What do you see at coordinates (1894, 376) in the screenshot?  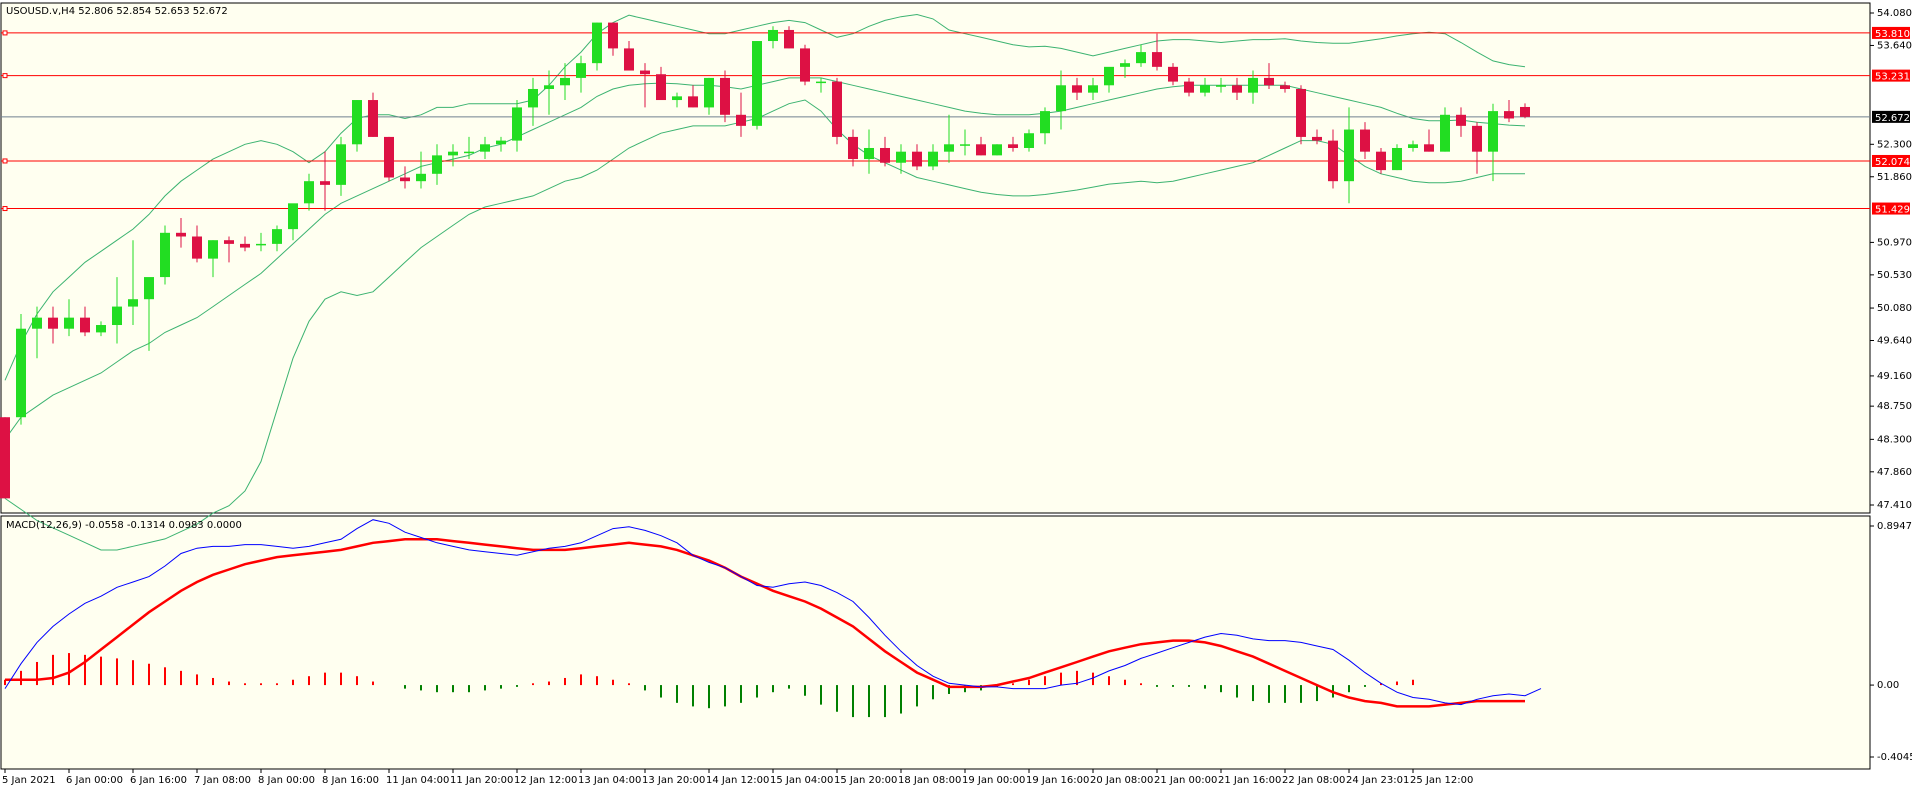 I see `price-tick-label: 49.160` at bounding box center [1894, 376].